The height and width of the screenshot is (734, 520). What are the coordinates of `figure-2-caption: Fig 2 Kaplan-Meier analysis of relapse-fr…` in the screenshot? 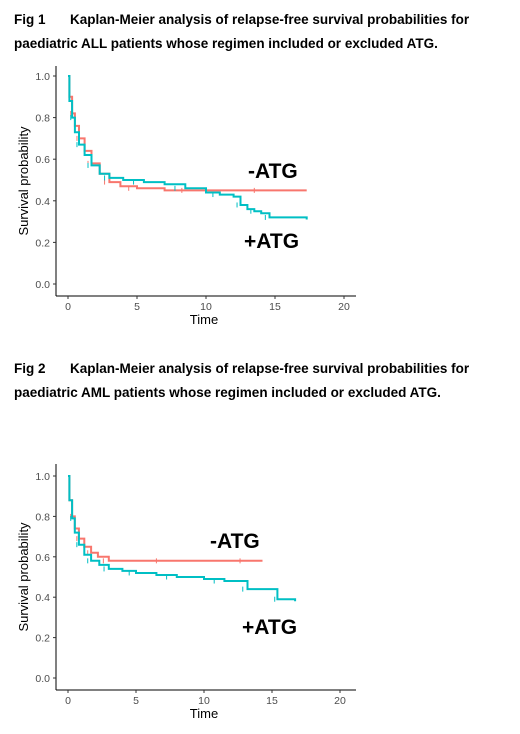 It's located at (264, 381).